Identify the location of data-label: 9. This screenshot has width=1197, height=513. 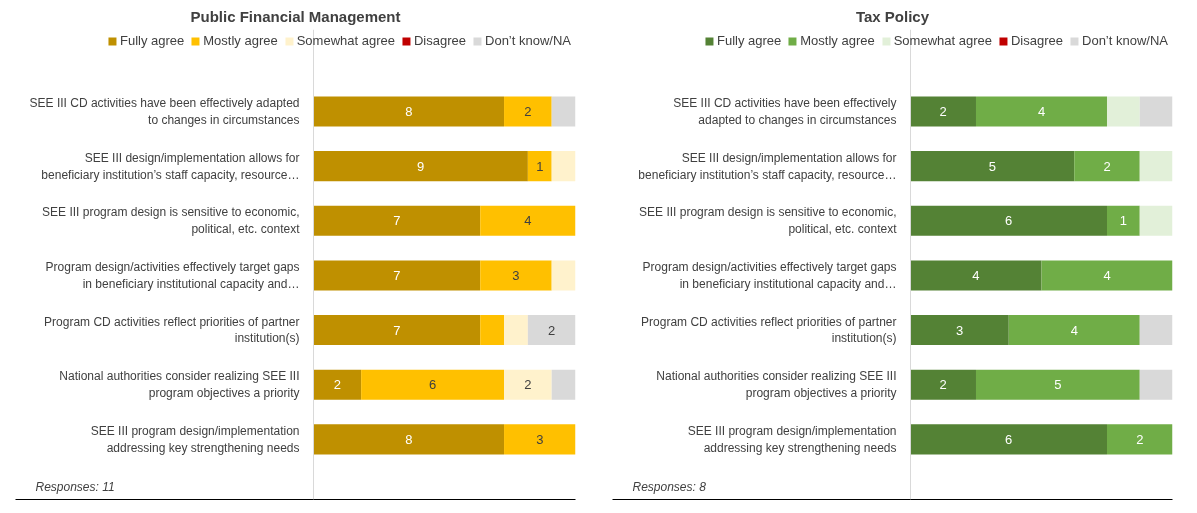
(421, 166).